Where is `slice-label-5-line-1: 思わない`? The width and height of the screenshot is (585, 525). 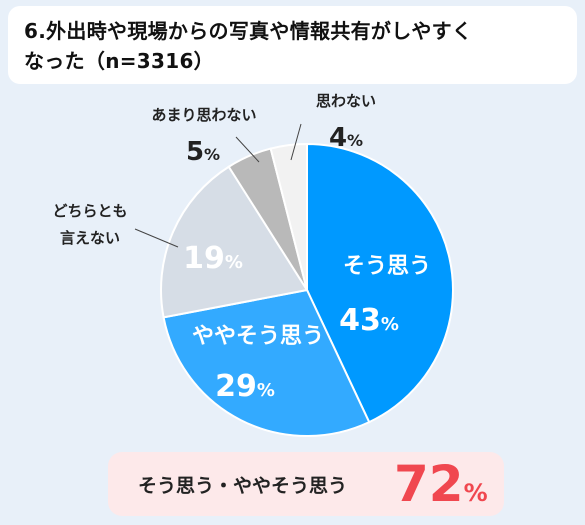
slice-label-5-line-1: 思わない is located at coordinates (346, 101).